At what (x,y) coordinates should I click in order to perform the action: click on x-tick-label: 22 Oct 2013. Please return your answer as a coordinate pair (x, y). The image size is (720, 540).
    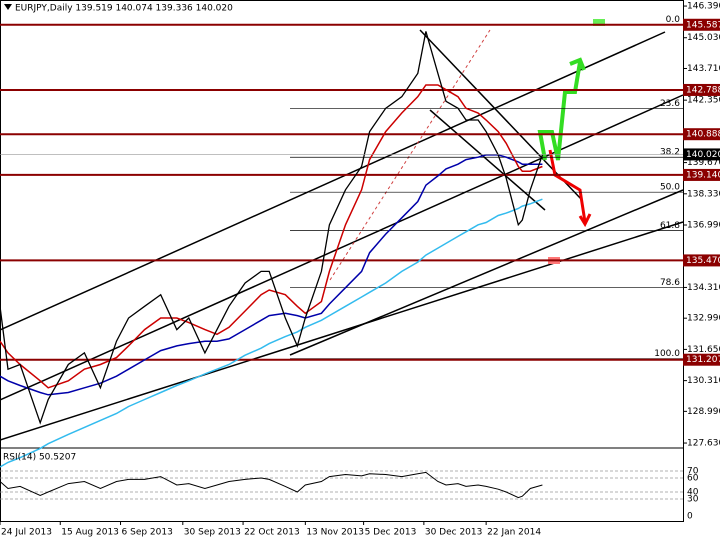
    Looking at the image, I should click on (272, 533).